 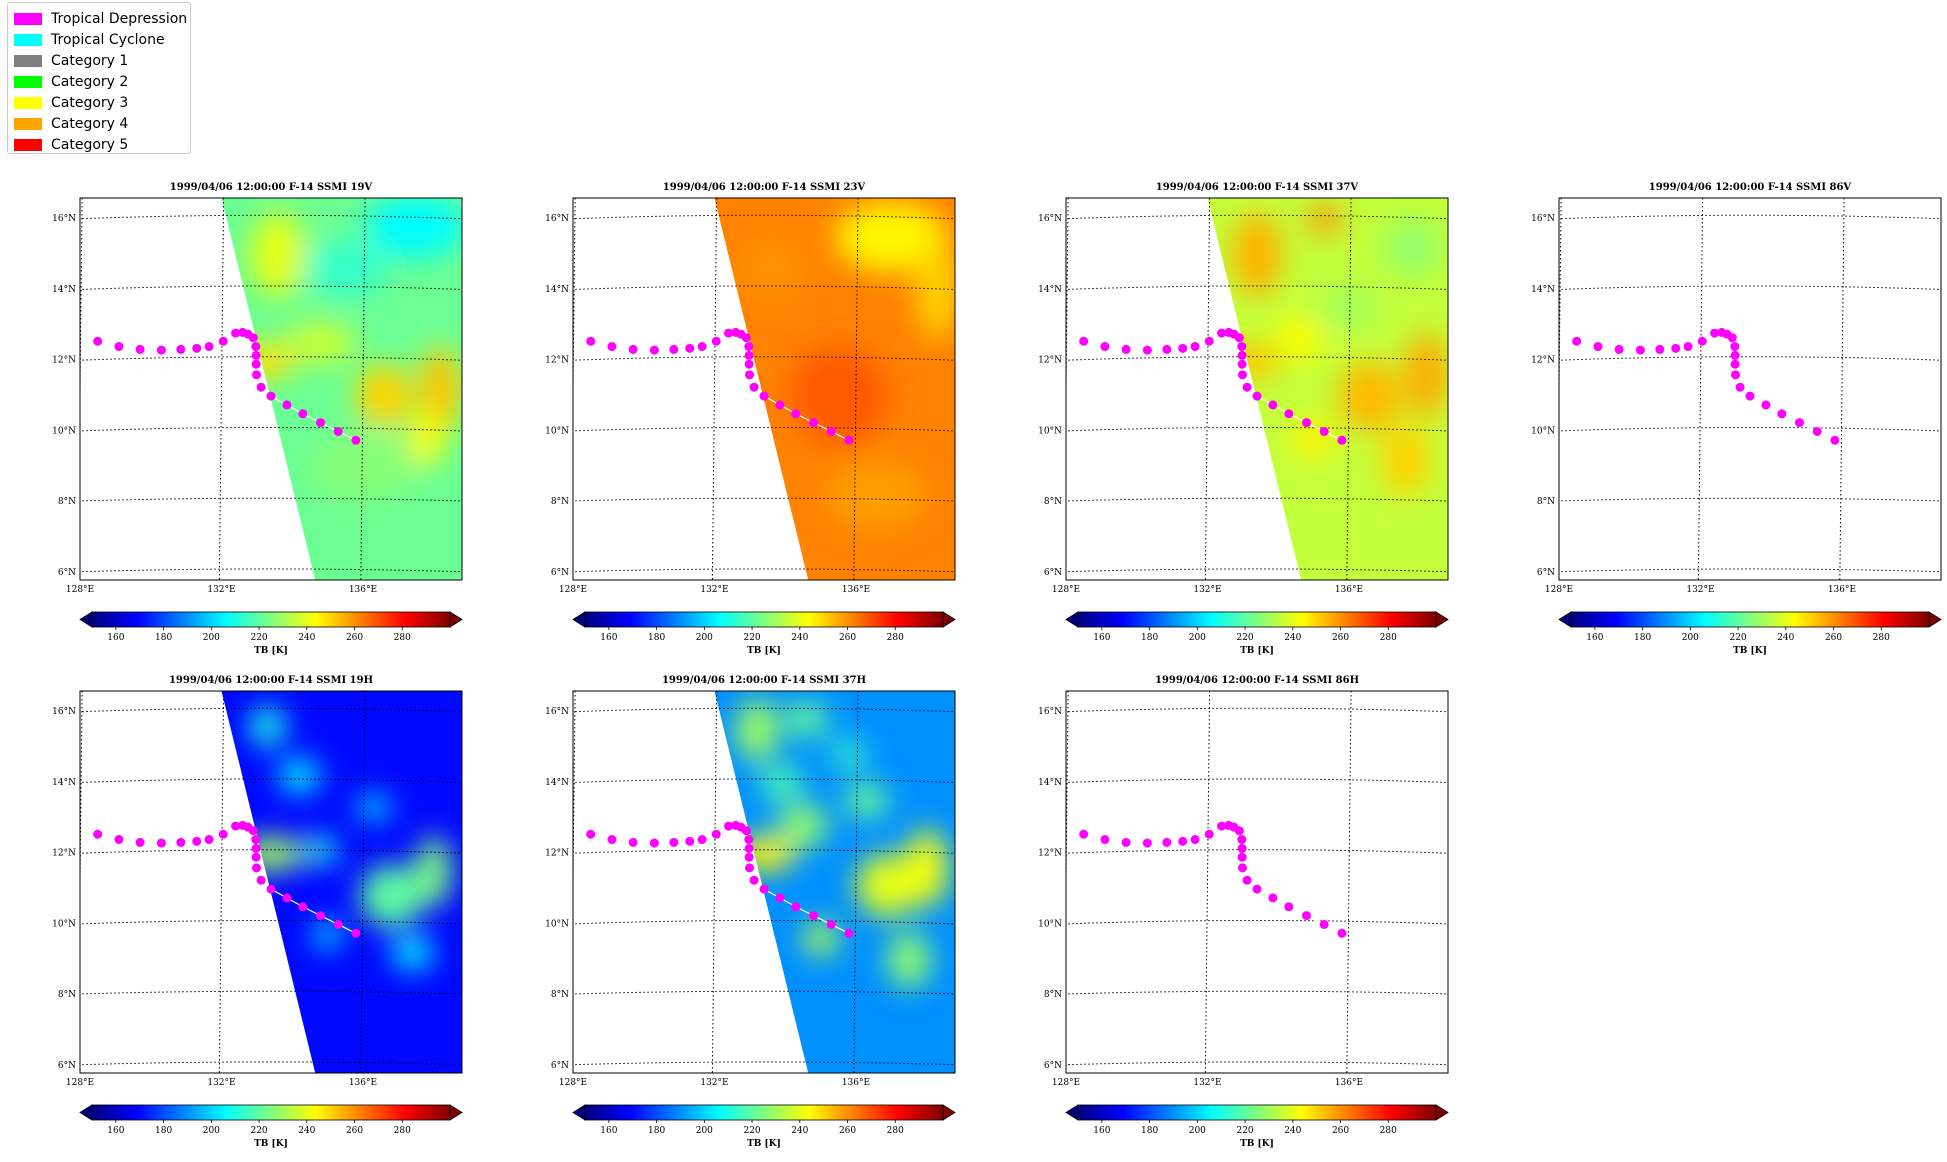 What do you see at coordinates (714, 882) in the screenshot?
I see `meridian-line` at bounding box center [714, 882].